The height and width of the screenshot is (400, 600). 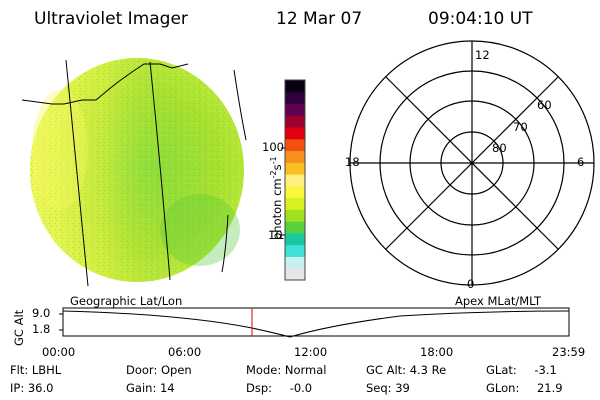 I want to click on mlat-label-80: 80, so click(x=499, y=148).